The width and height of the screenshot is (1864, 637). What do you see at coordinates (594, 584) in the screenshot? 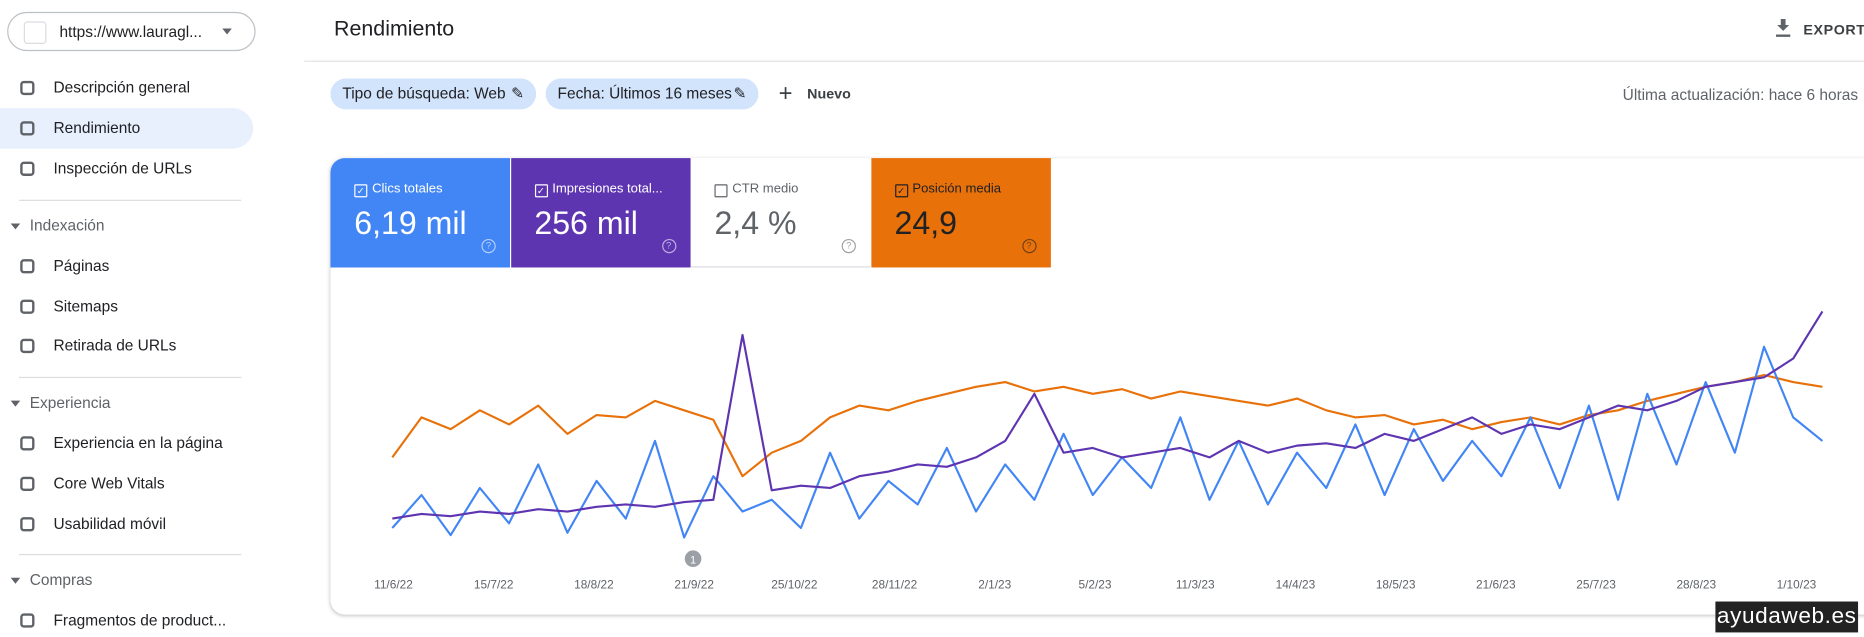
I see `x-tick-label: 18/8/22` at bounding box center [594, 584].